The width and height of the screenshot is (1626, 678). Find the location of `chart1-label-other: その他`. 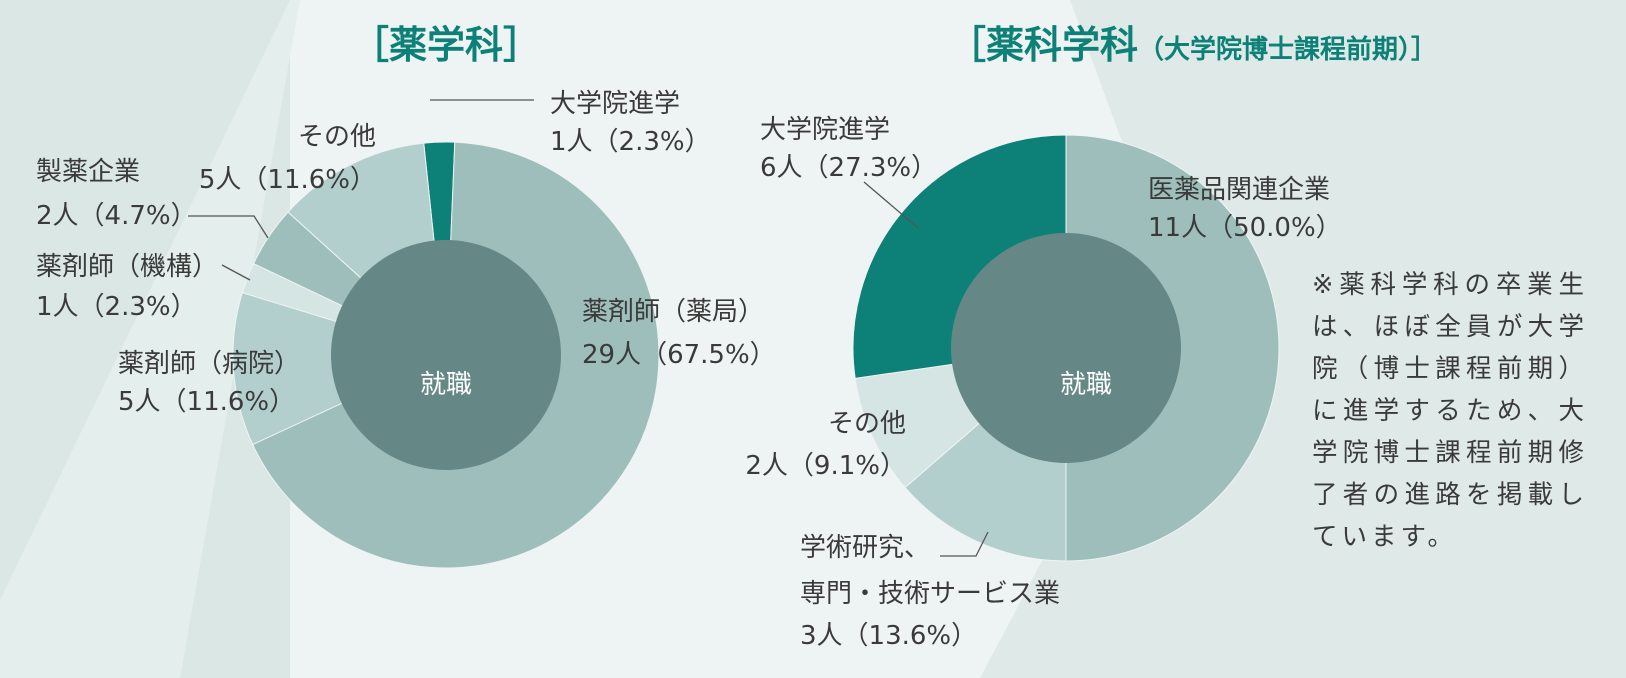

chart1-label-other: その他 is located at coordinates (337, 137).